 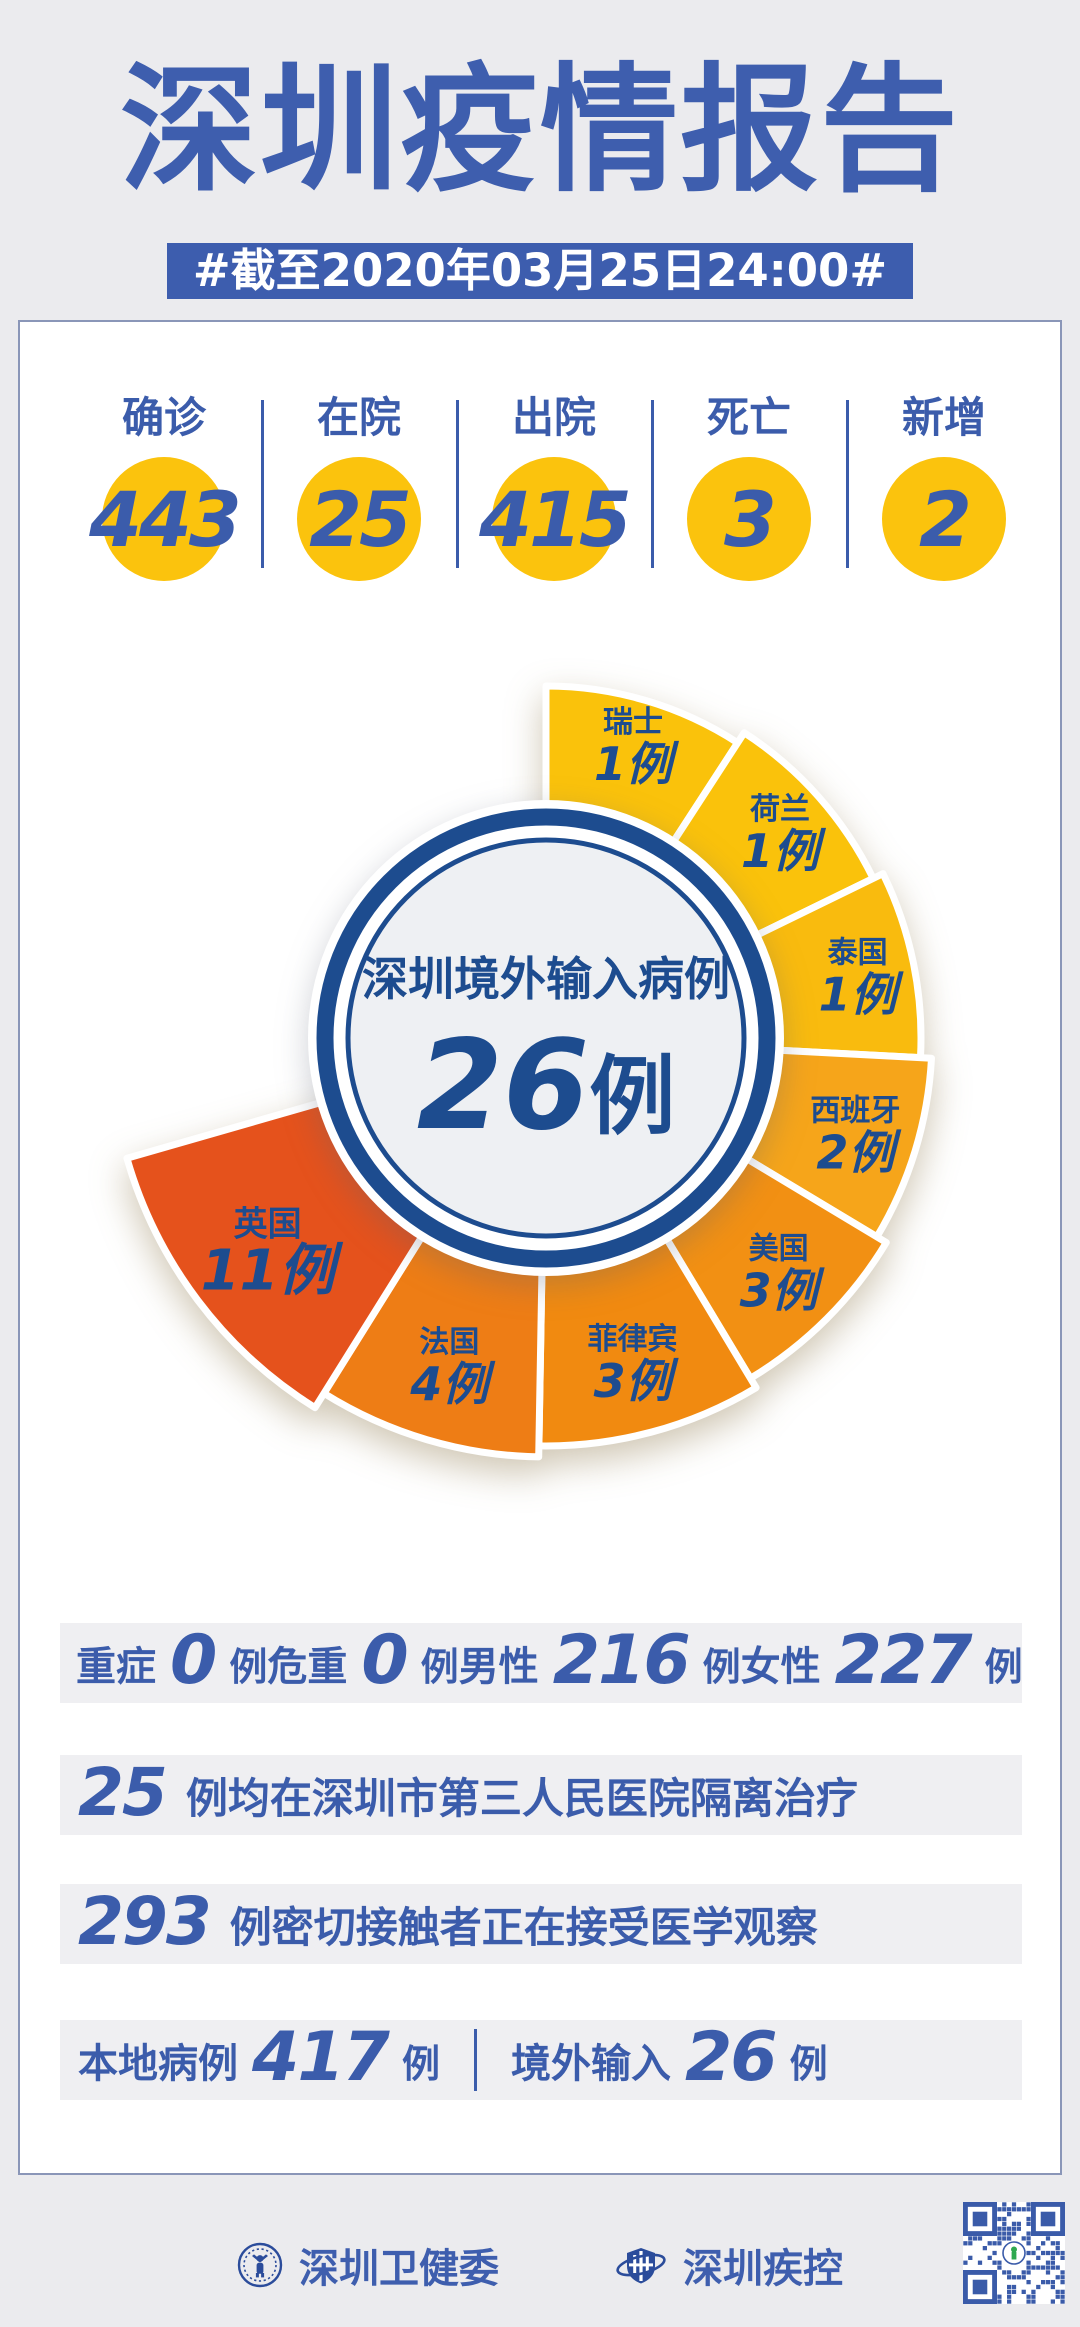 I want to click on segment-value-label: 4例, so click(x=452, y=1384).